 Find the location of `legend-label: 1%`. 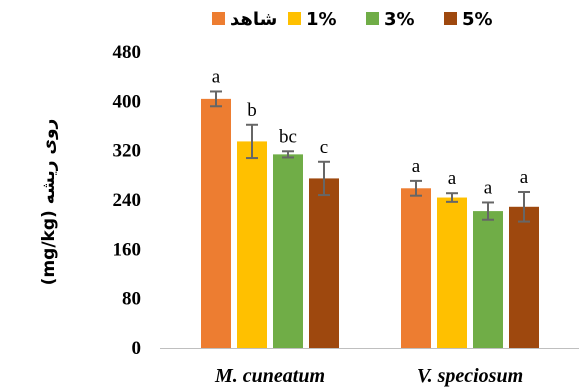

legend-label: 1% is located at coordinates (321, 19).